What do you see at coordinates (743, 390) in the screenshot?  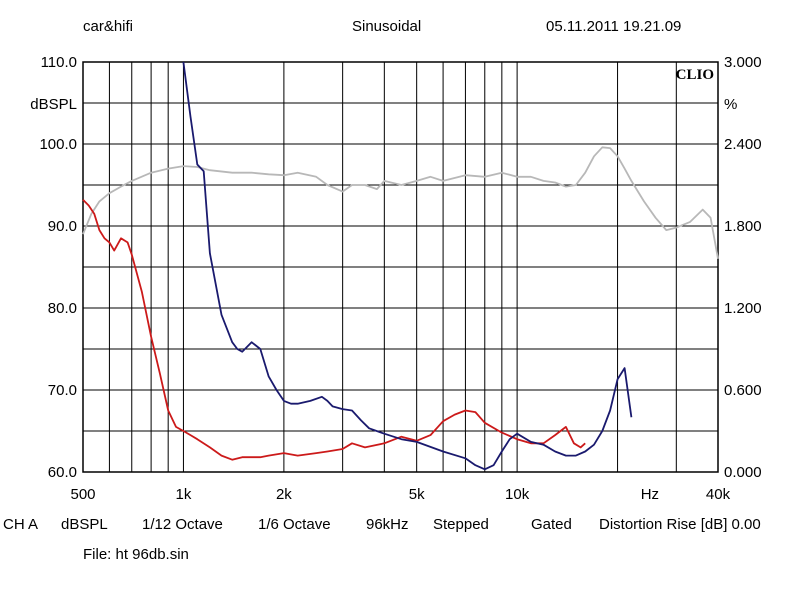 I see `y2-tick-label: 0.600` at bounding box center [743, 390].